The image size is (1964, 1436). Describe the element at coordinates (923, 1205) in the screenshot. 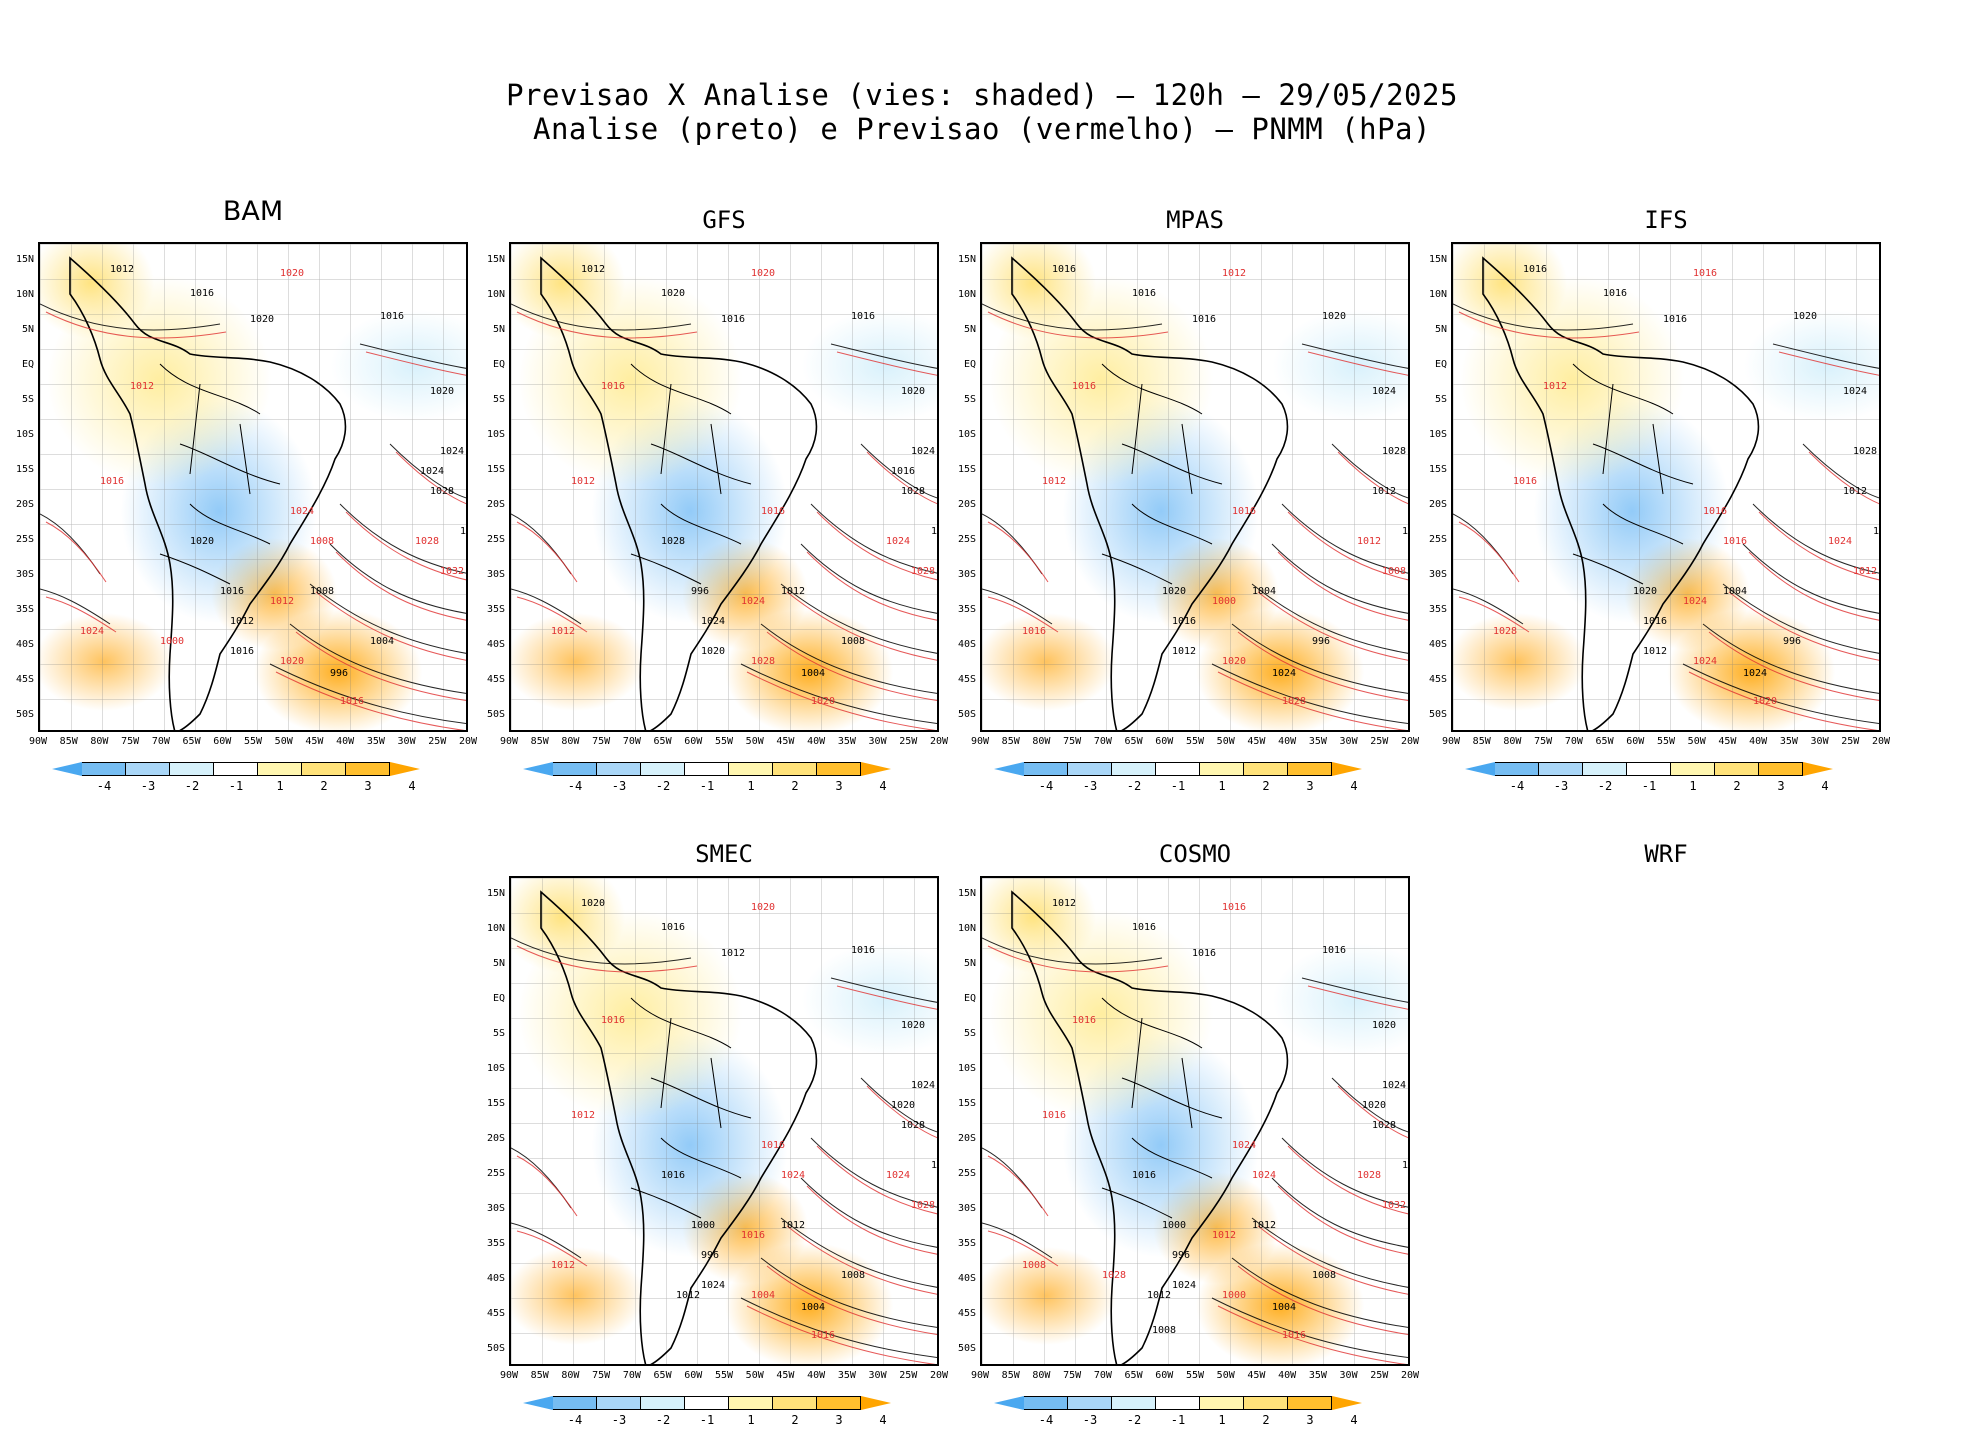

I see `forecast-isobar-label: 1028` at that location.